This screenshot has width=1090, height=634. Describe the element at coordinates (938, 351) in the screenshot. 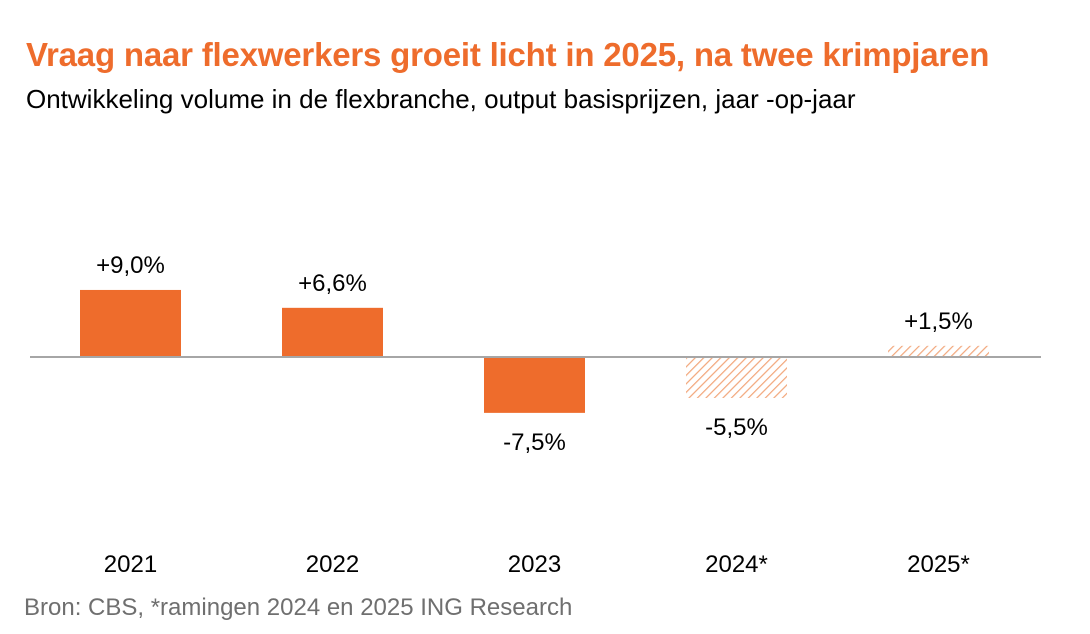

I see `bar-2025-estimate` at that location.